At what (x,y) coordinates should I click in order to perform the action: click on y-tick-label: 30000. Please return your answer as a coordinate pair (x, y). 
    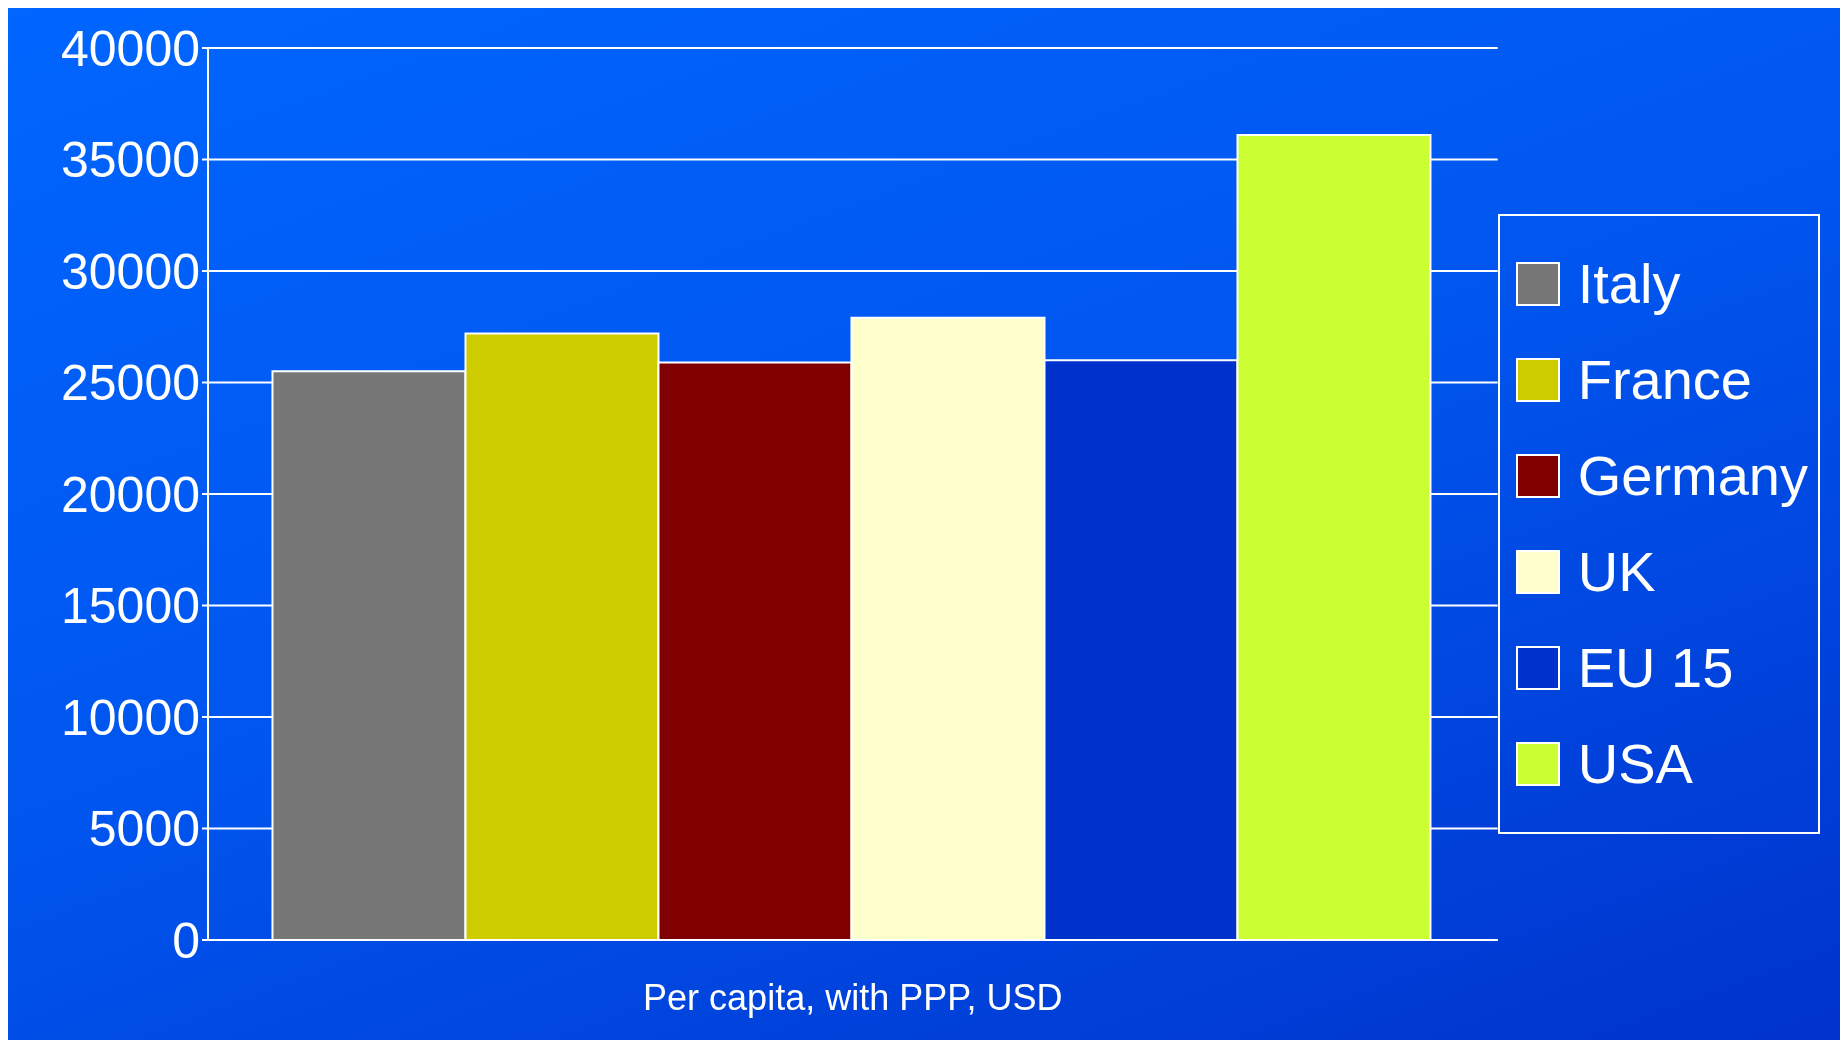
    Looking at the image, I should click on (130, 271).